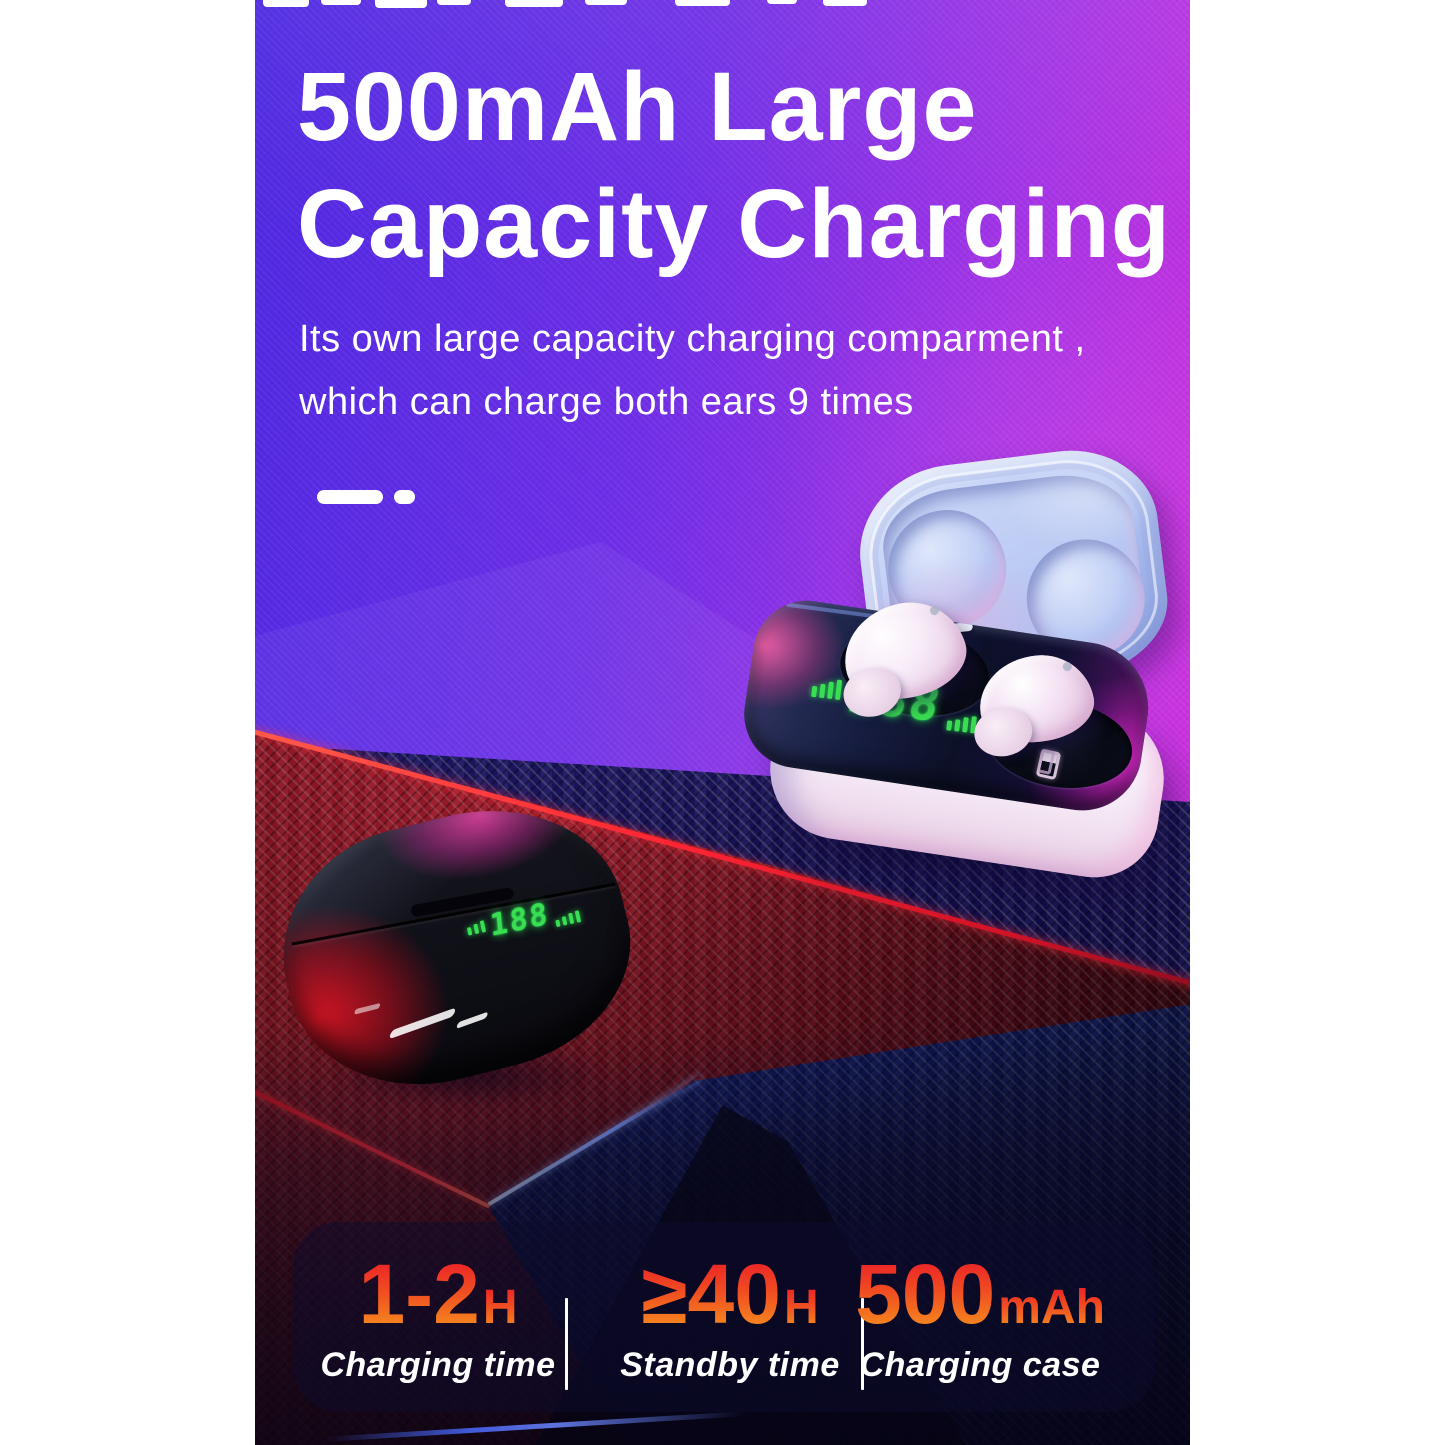 The height and width of the screenshot is (1445, 1445). I want to click on stat-label: Standby time, so click(730, 1365).